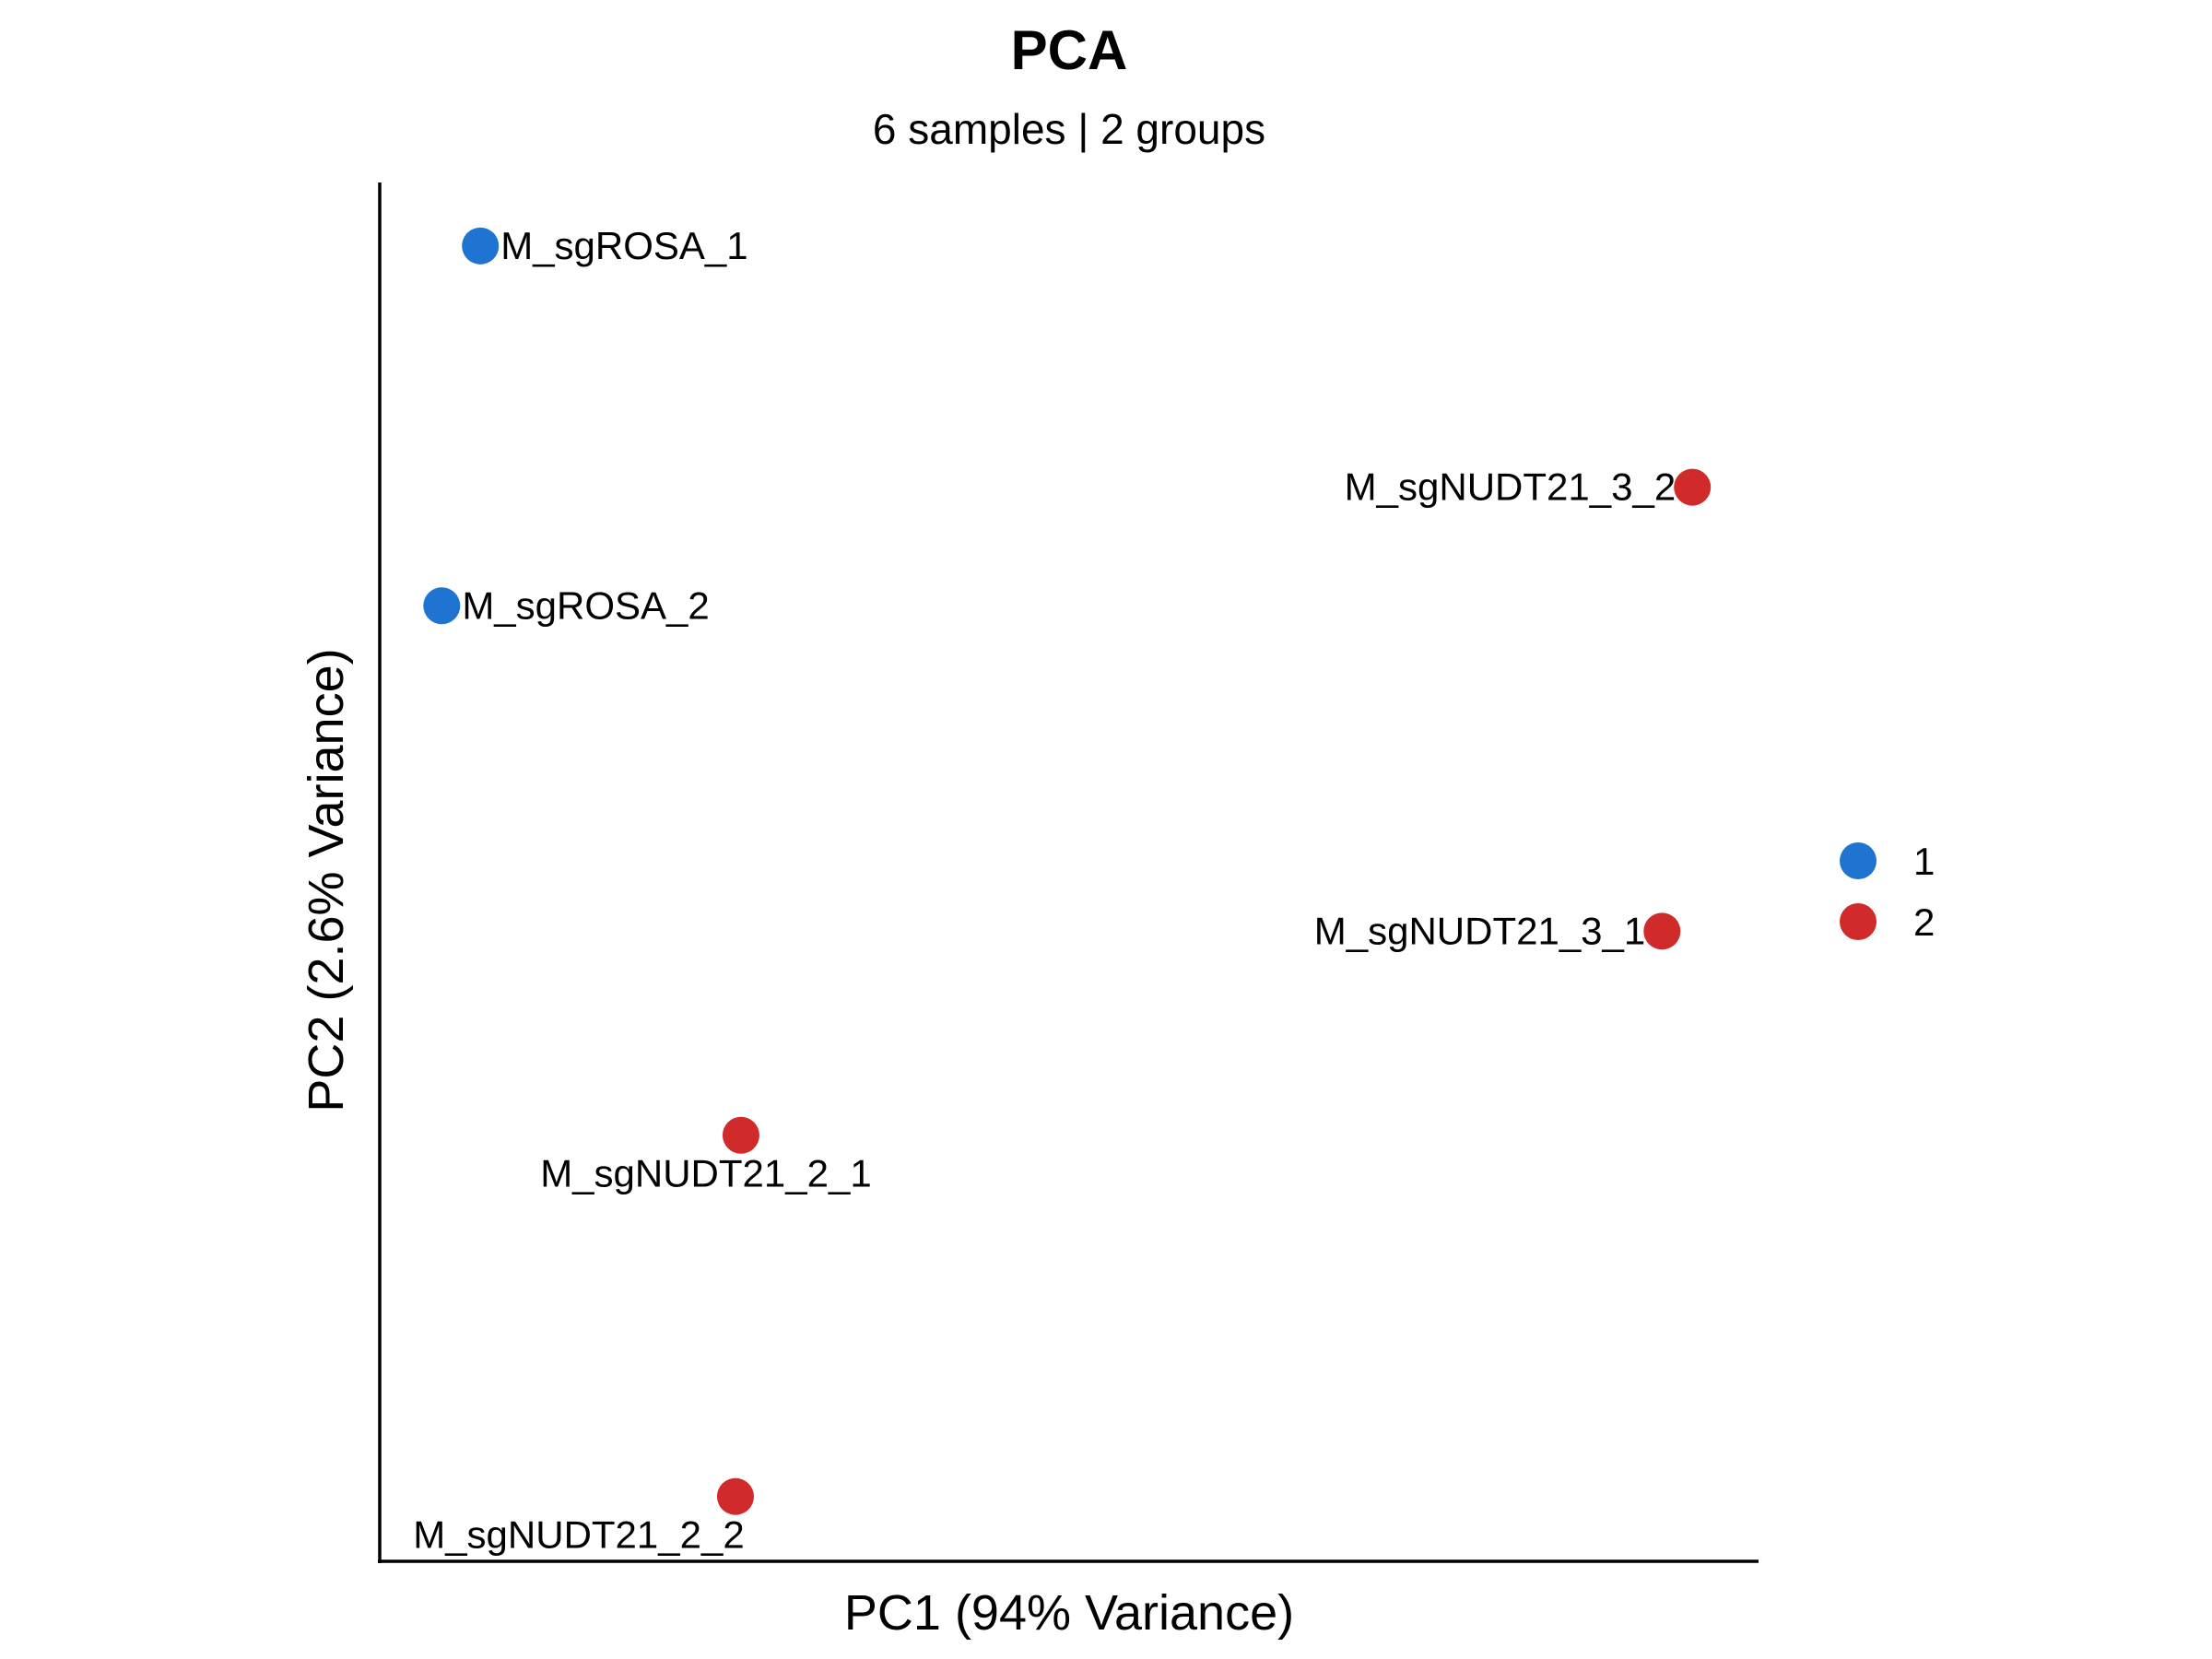 The width and height of the screenshot is (2212, 1659). I want to click on point-label: M_sgNUDT21_2_2, so click(579, 1535).